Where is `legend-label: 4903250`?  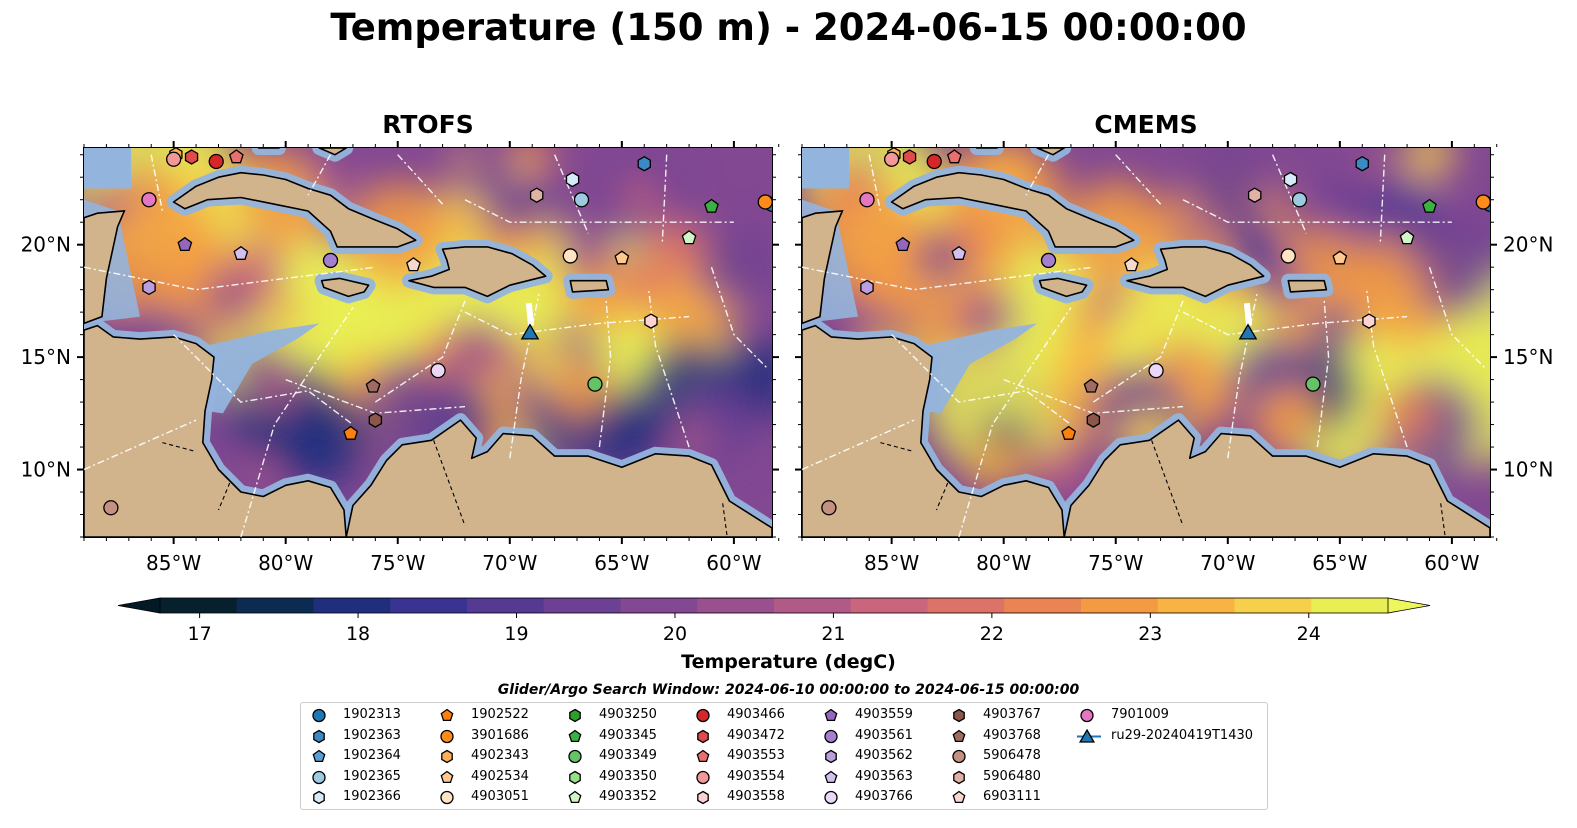
legend-label: 4903250 is located at coordinates (628, 714).